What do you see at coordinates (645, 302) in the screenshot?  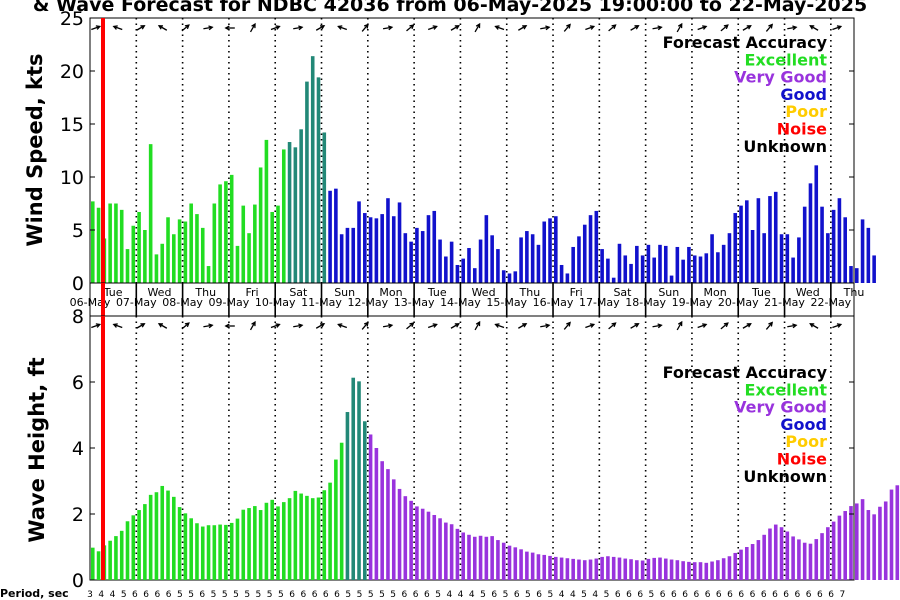 I see `date-label: 18-May` at bounding box center [645, 302].